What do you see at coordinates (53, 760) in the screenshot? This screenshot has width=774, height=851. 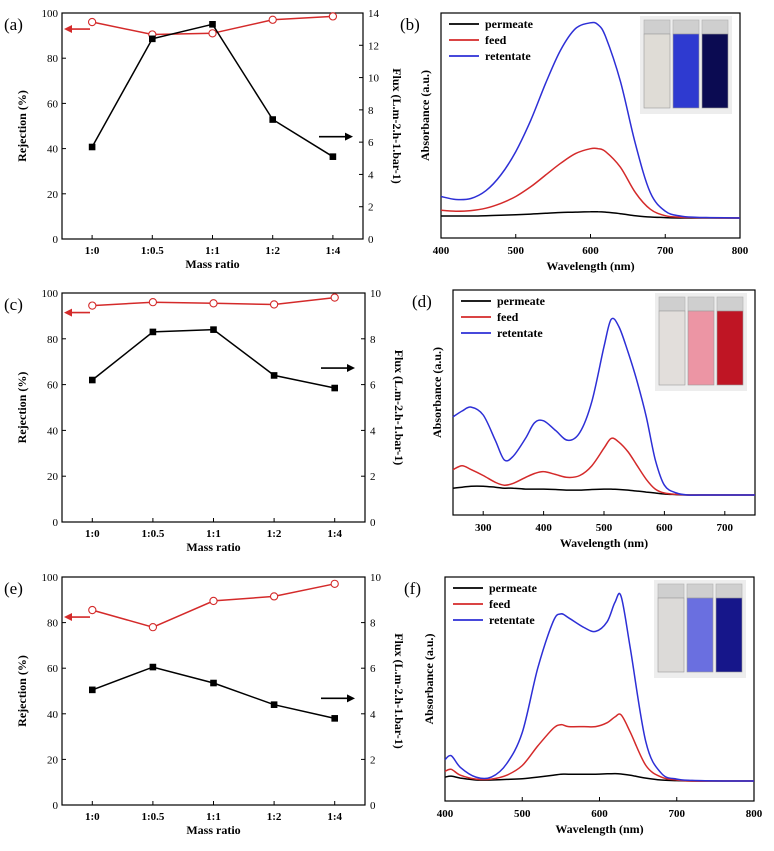 I see `y-left-tick-label: 20` at bounding box center [53, 760].